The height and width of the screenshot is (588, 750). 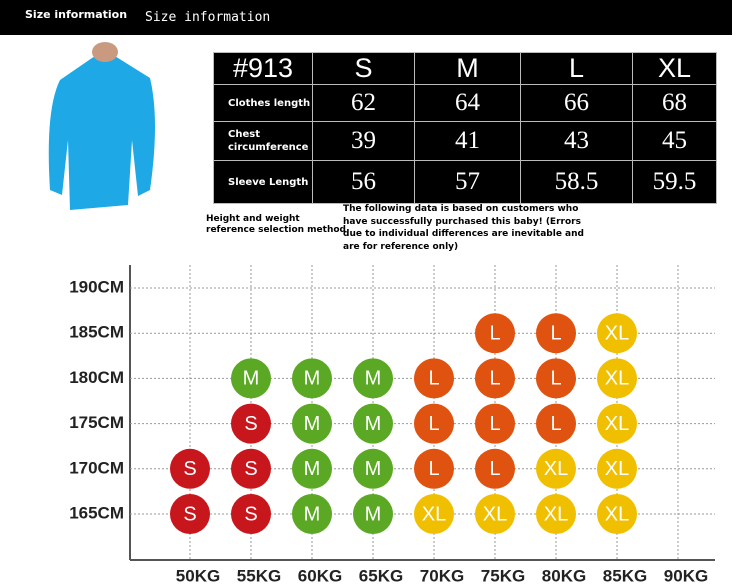 I want to click on row-label: Sleeve Length, so click(x=263, y=182).